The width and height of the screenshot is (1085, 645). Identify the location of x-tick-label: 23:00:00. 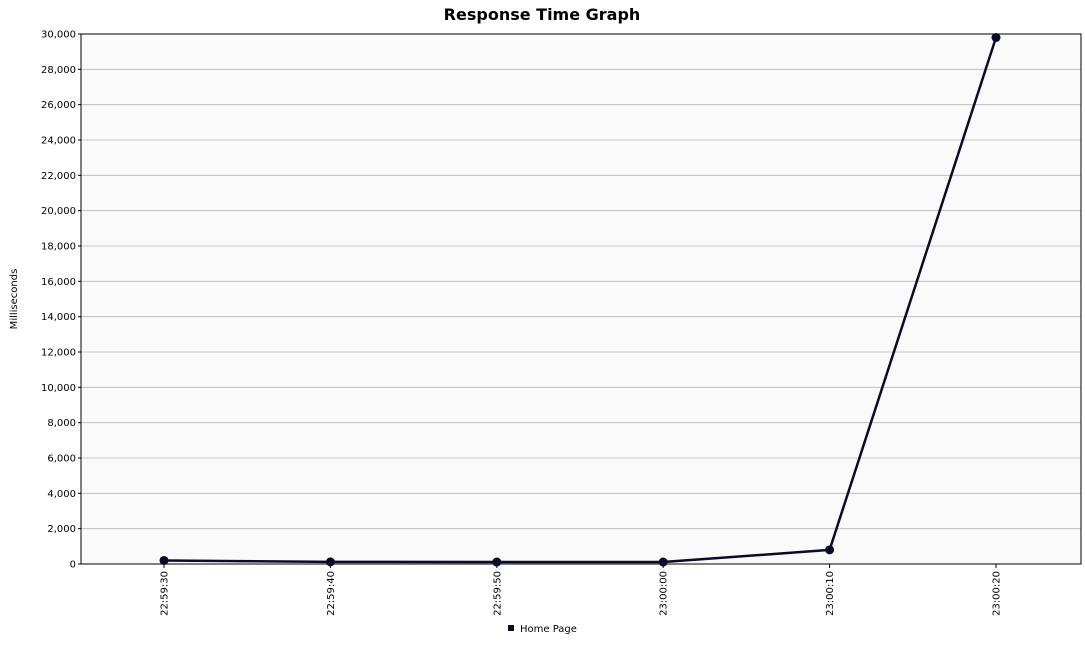
(664, 593).